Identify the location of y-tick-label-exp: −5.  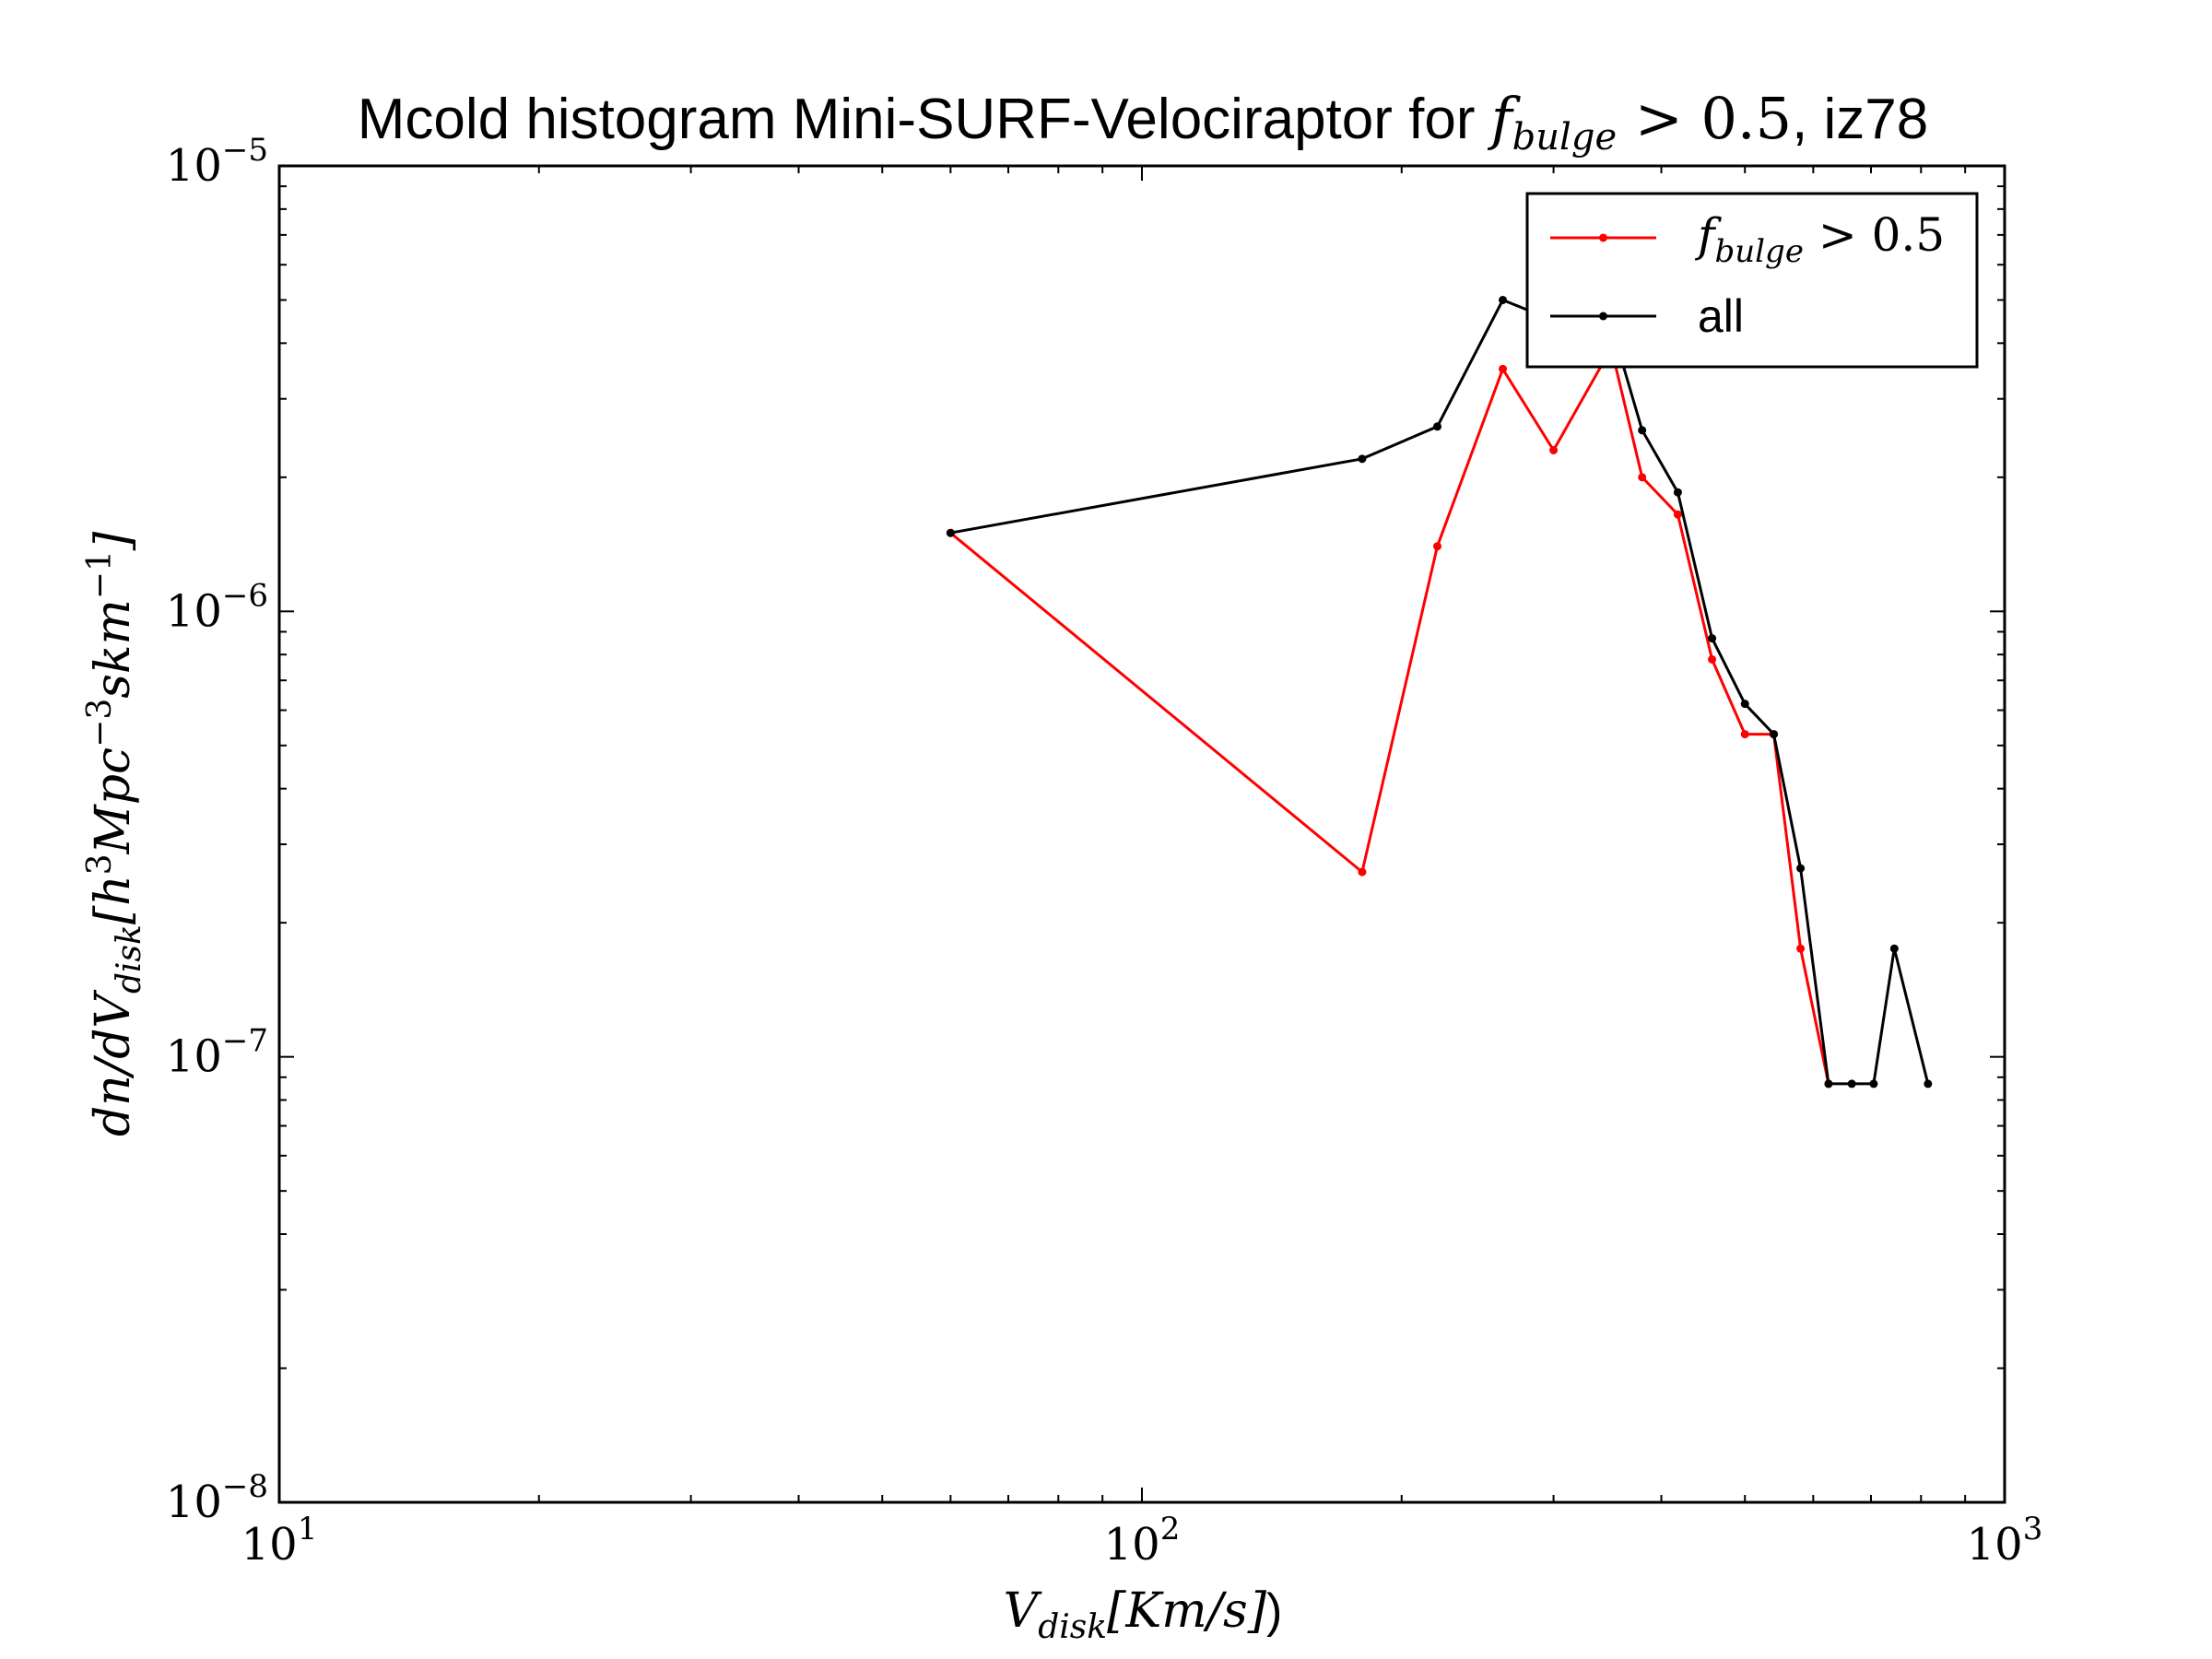
(245, 150).